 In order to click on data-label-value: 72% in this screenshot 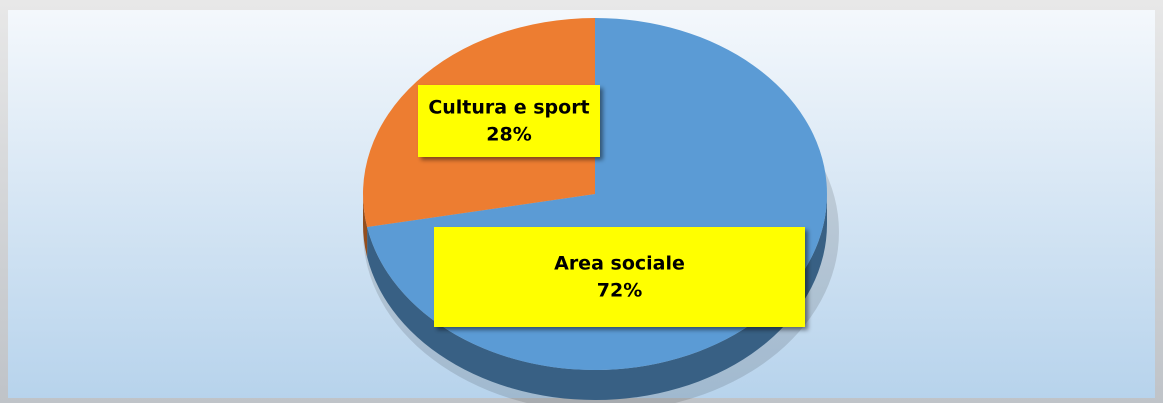, I will do `click(619, 291)`.